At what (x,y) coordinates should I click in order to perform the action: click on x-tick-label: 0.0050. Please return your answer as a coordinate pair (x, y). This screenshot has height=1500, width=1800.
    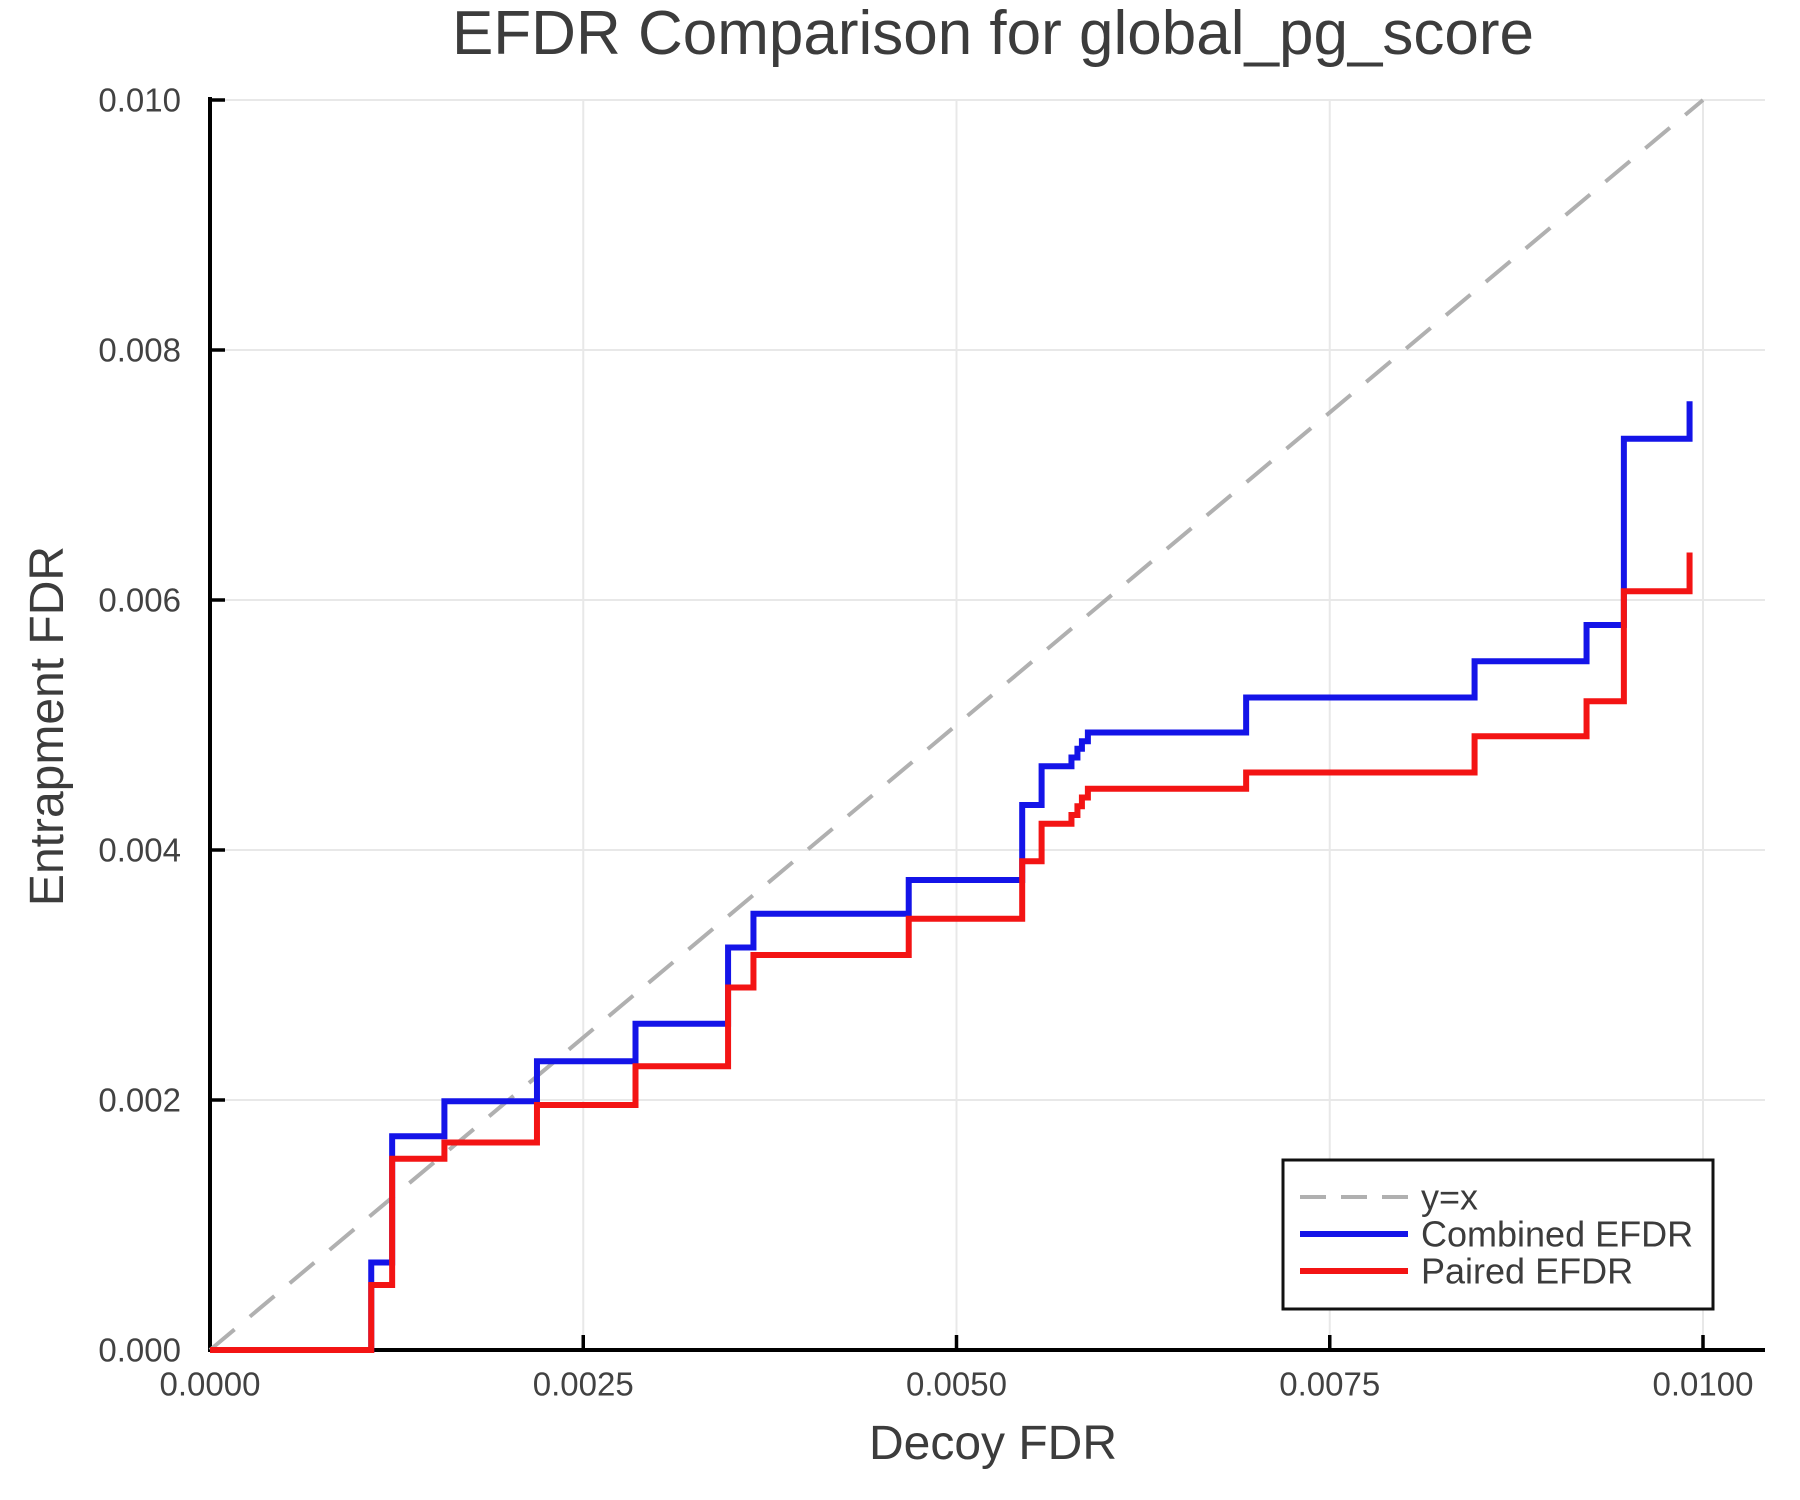
    Looking at the image, I should click on (956, 1384).